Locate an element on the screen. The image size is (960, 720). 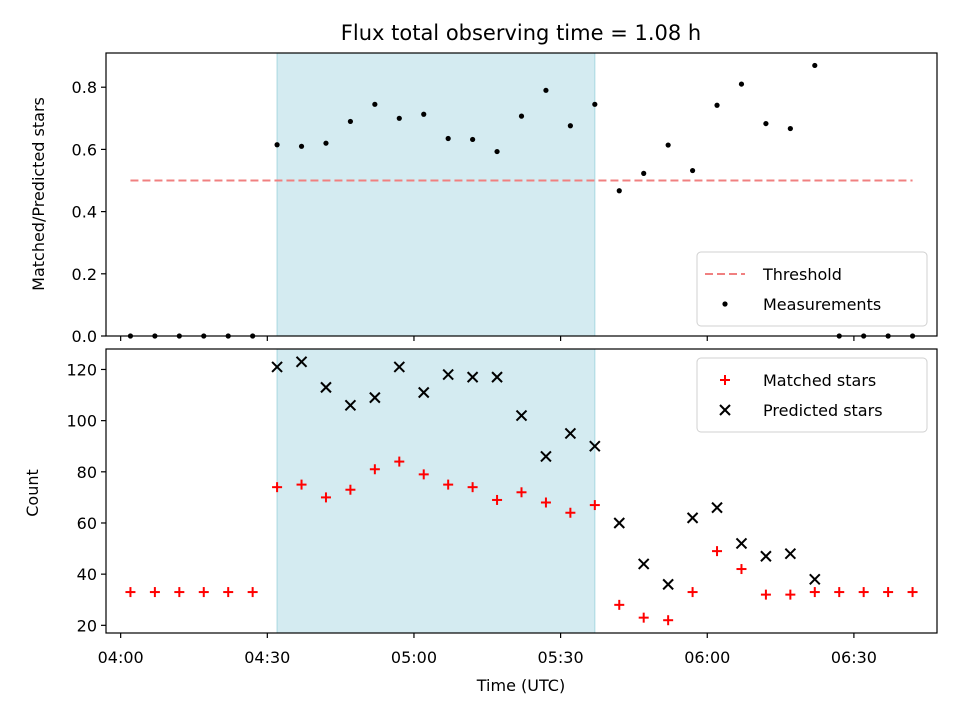
legend-label: Predicted stars is located at coordinates (823, 410).